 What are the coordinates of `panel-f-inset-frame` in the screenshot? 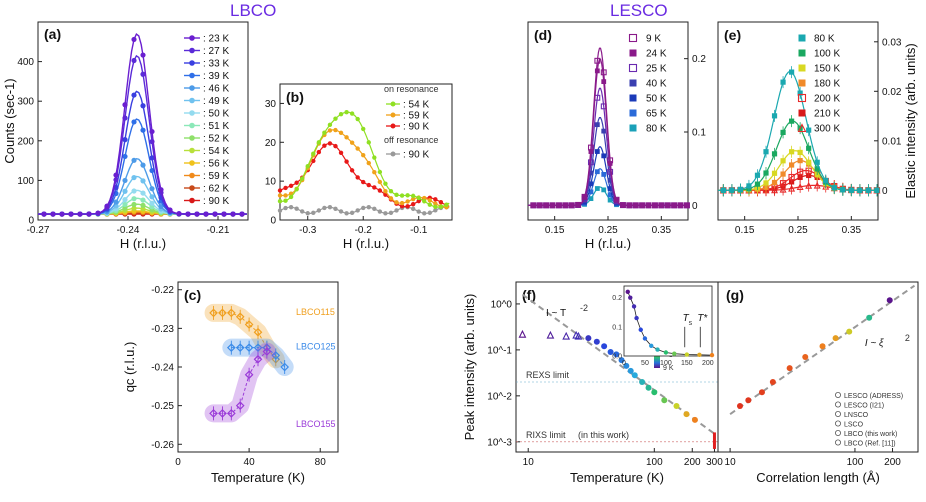 It's located at (668, 321).